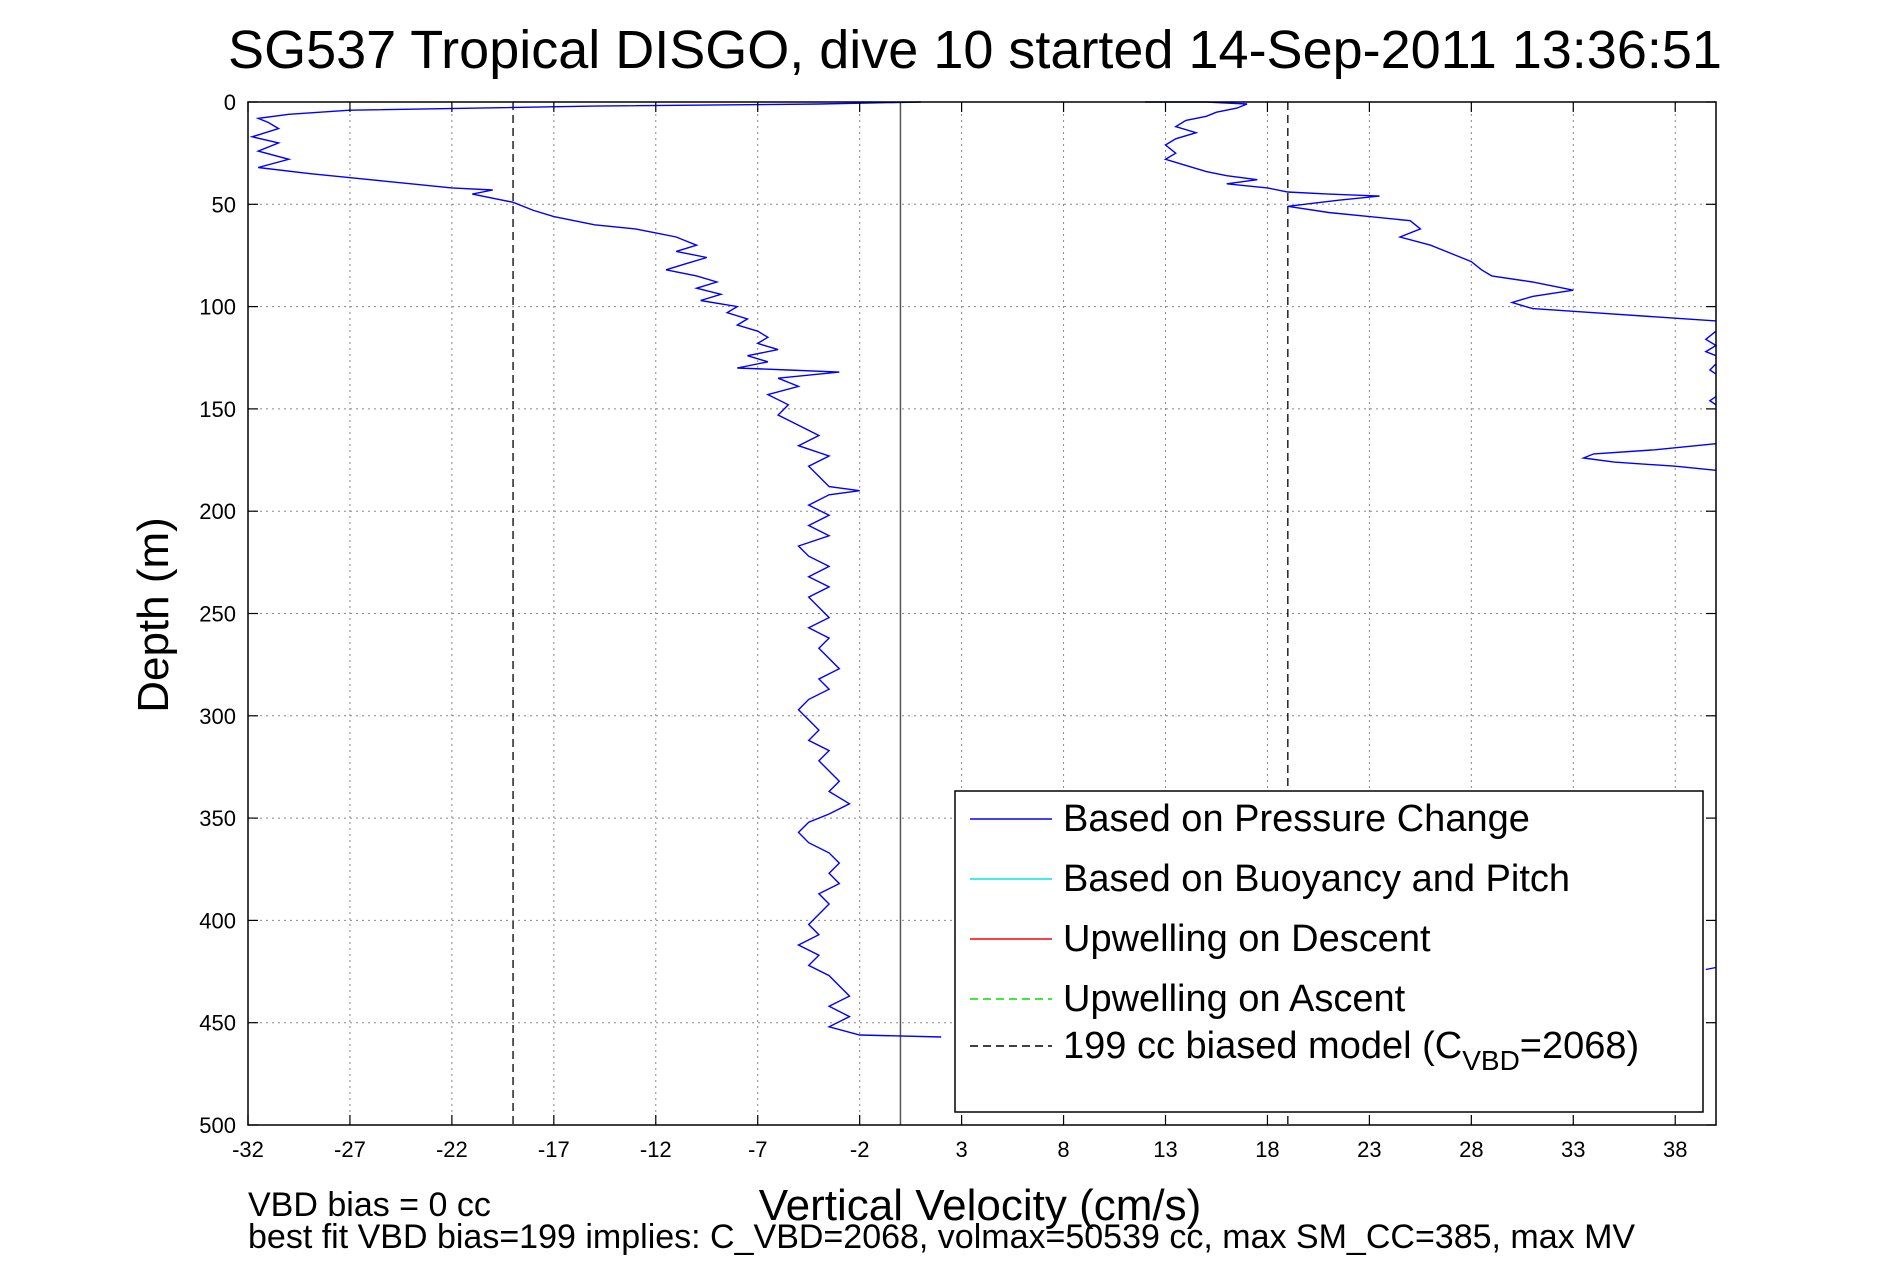 The width and height of the screenshot is (1891, 1262). What do you see at coordinates (230, 102) in the screenshot?
I see `y-tick-label: 0` at bounding box center [230, 102].